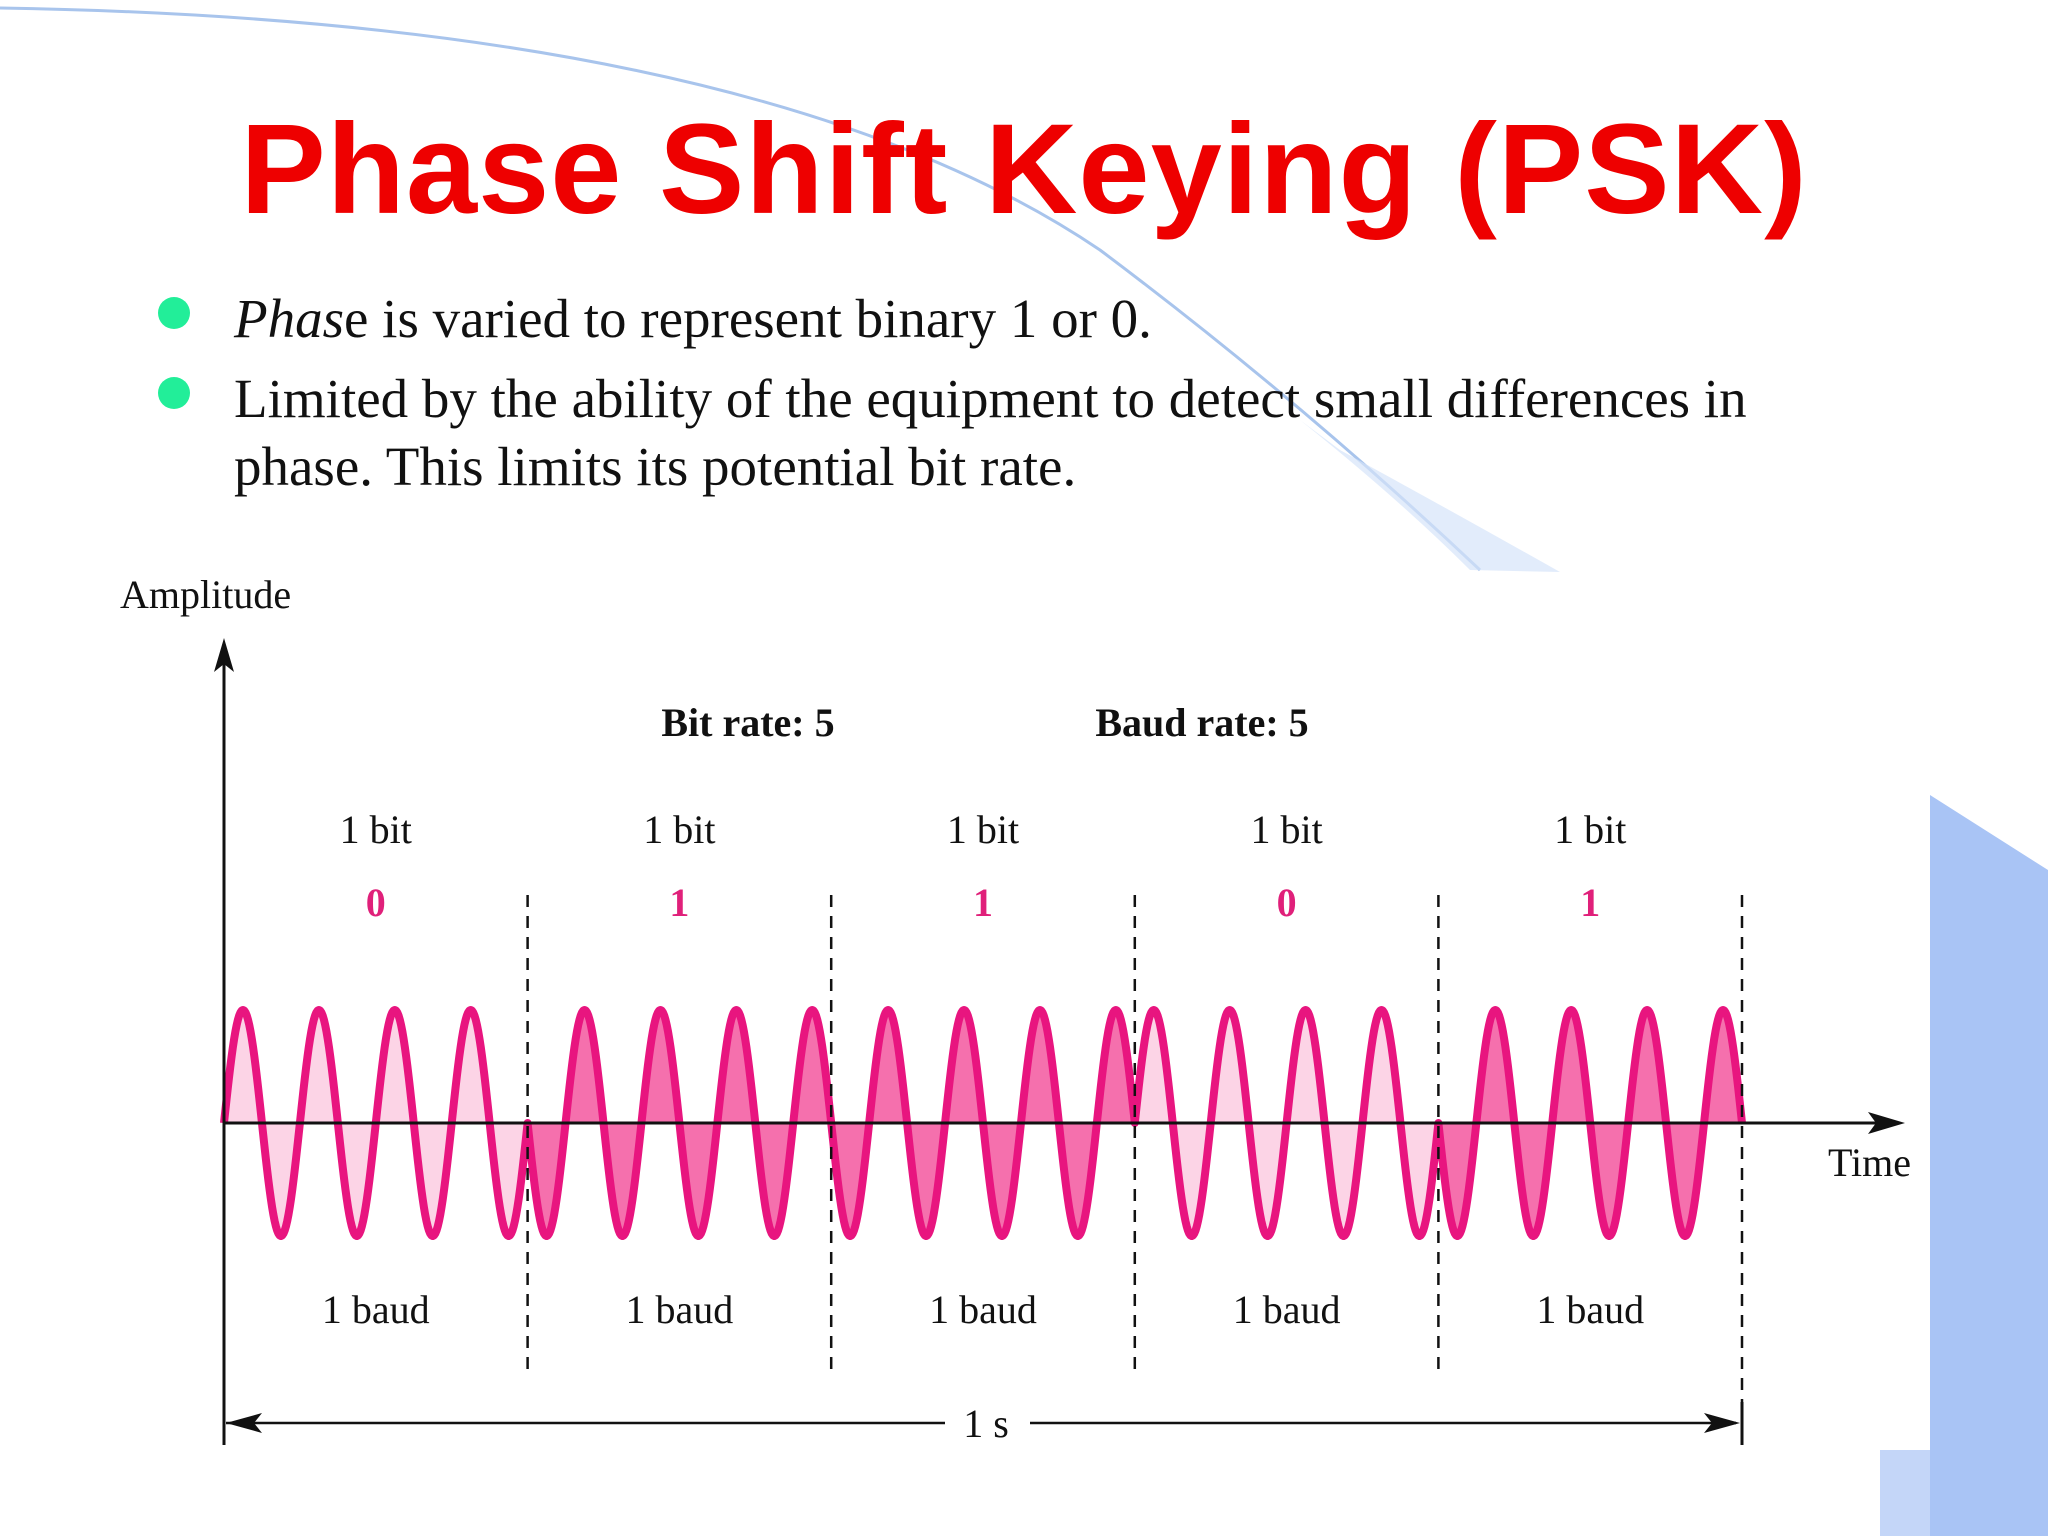 The image size is (2048, 1536). Describe the element at coordinates (748, 318) in the screenshot. I see `bullet-text: e is varied to represent binary 1 or 0.` at that location.